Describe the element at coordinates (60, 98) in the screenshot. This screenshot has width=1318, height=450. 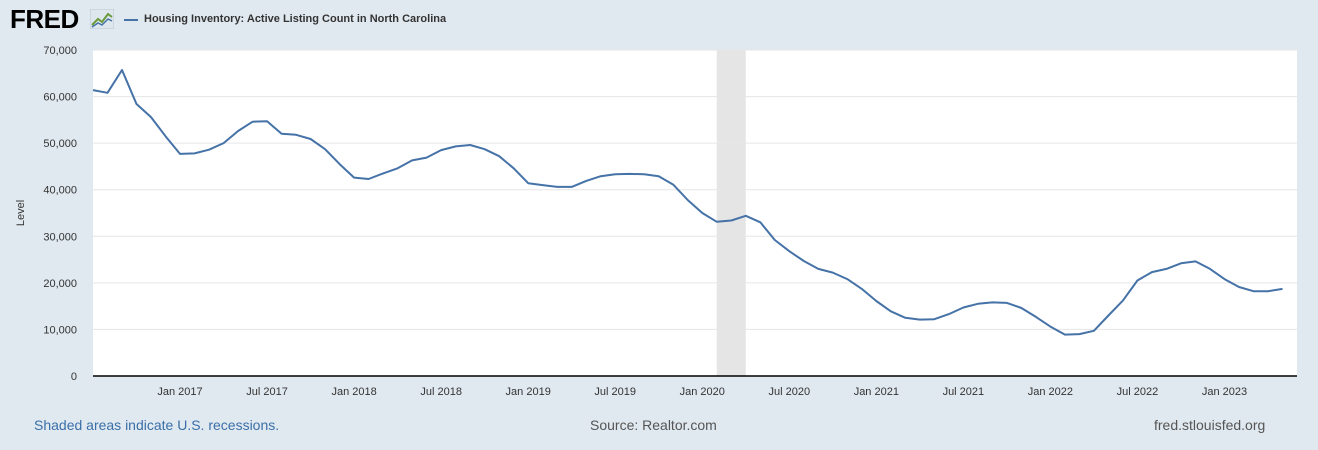
I see `y-tick-label: 60,000` at that location.